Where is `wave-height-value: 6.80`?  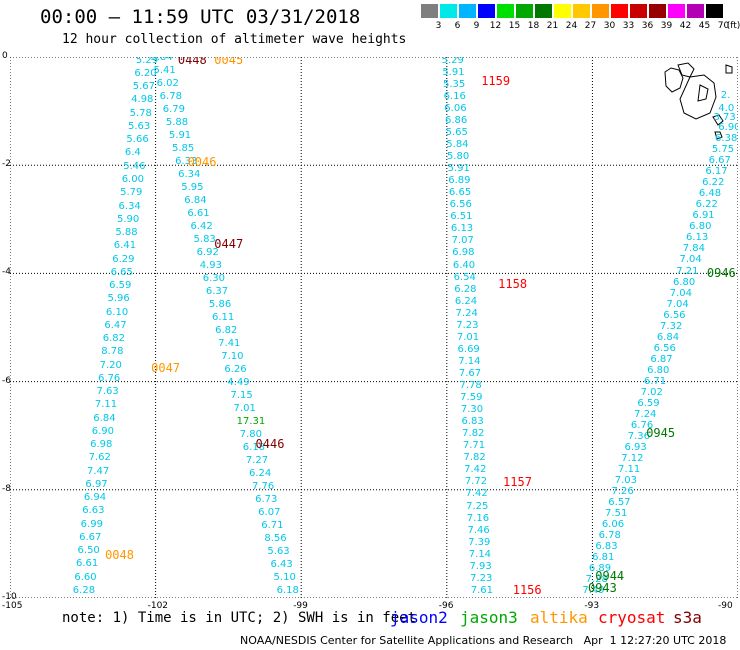
wave-height-value: 6.80 is located at coordinates (658, 370).